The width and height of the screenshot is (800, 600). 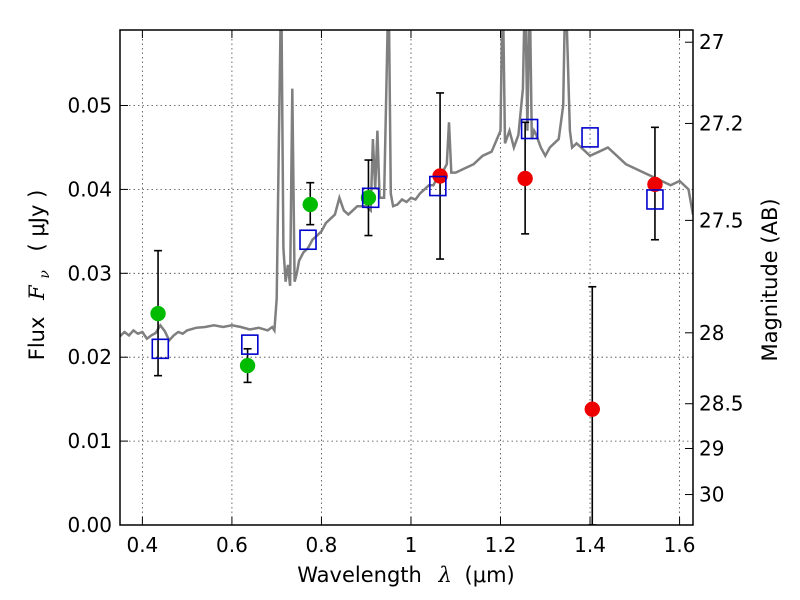 What do you see at coordinates (711, 42) in the screenshot?
I see `y2-tick-label: 27` at bounding box center [711, 42].